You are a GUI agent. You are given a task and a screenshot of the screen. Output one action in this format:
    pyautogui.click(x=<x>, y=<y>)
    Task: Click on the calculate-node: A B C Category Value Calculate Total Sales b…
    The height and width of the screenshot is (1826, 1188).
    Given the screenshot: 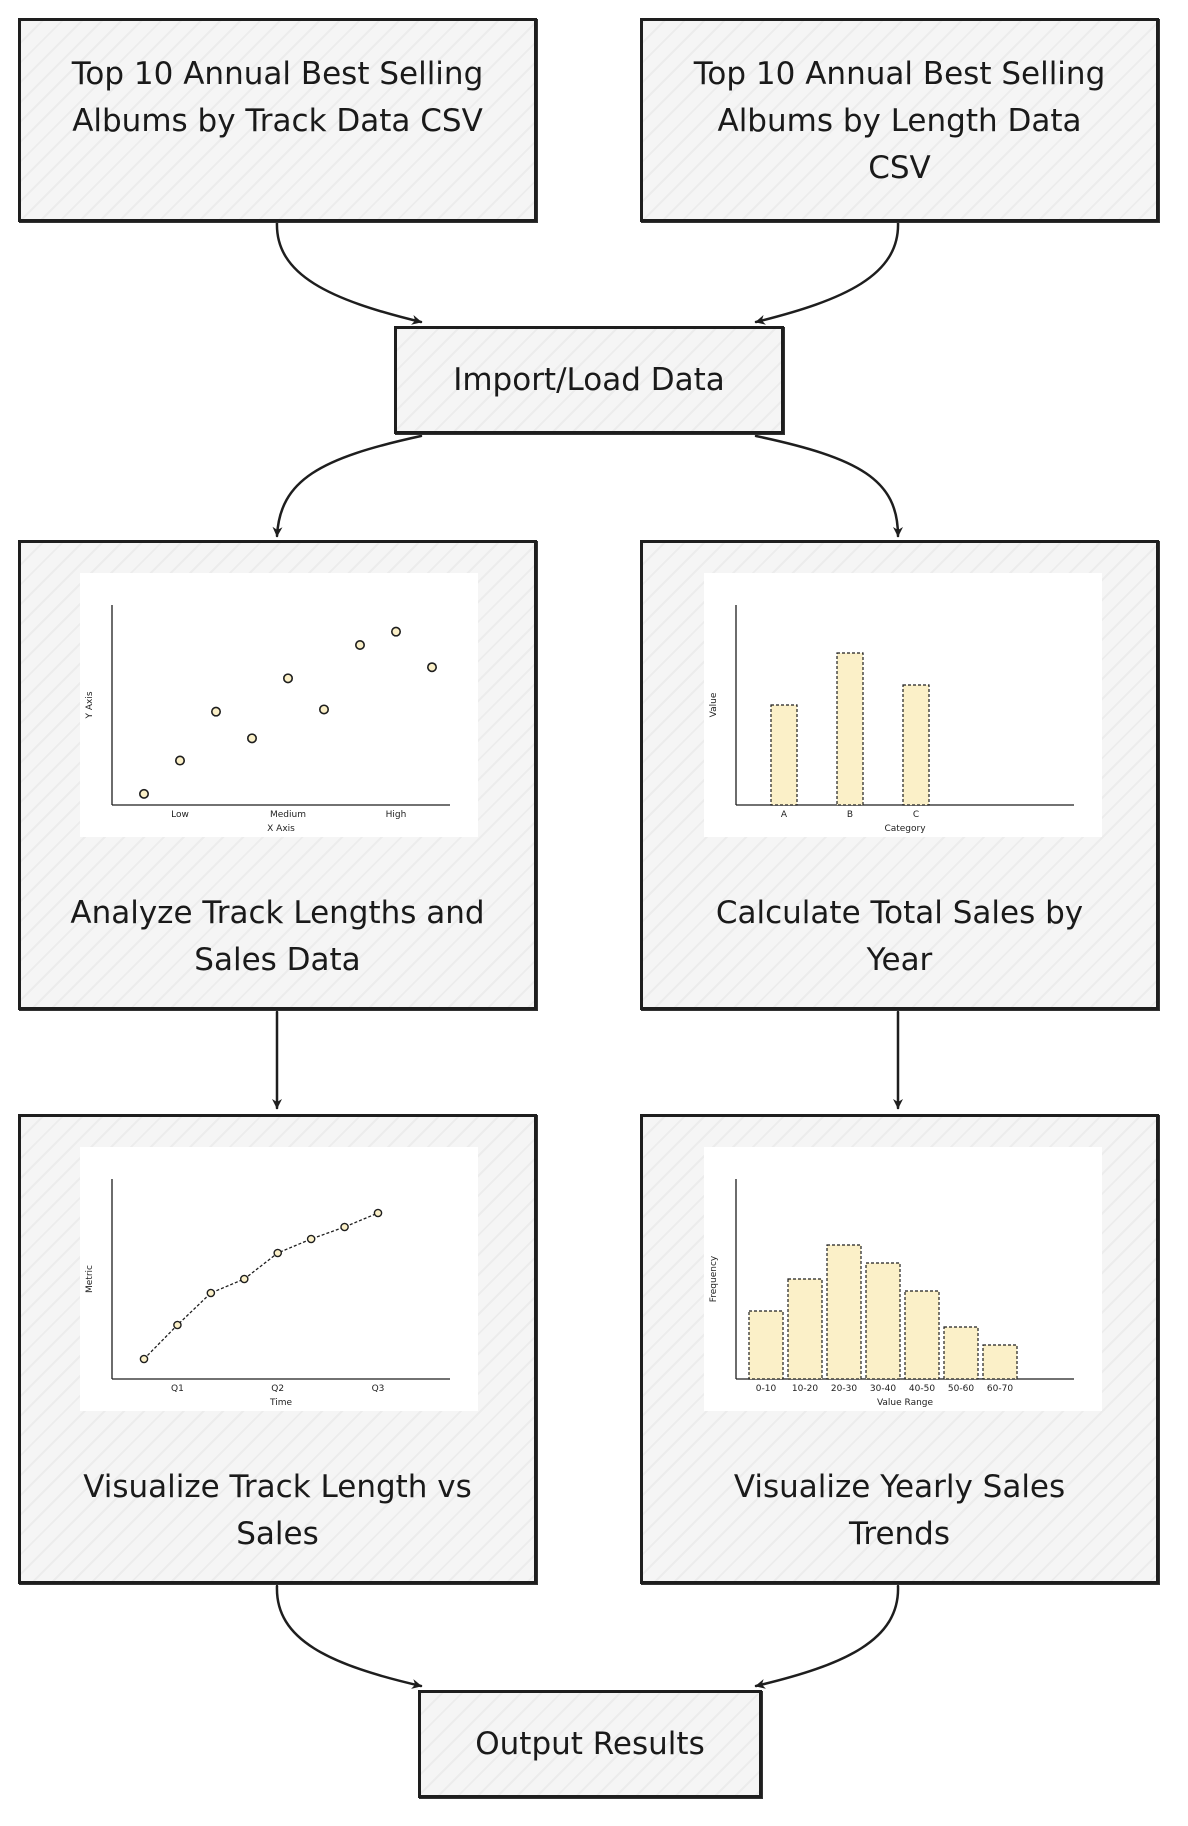 What is the action you would take?
    pyautogui.click(x=899, y=775)
    